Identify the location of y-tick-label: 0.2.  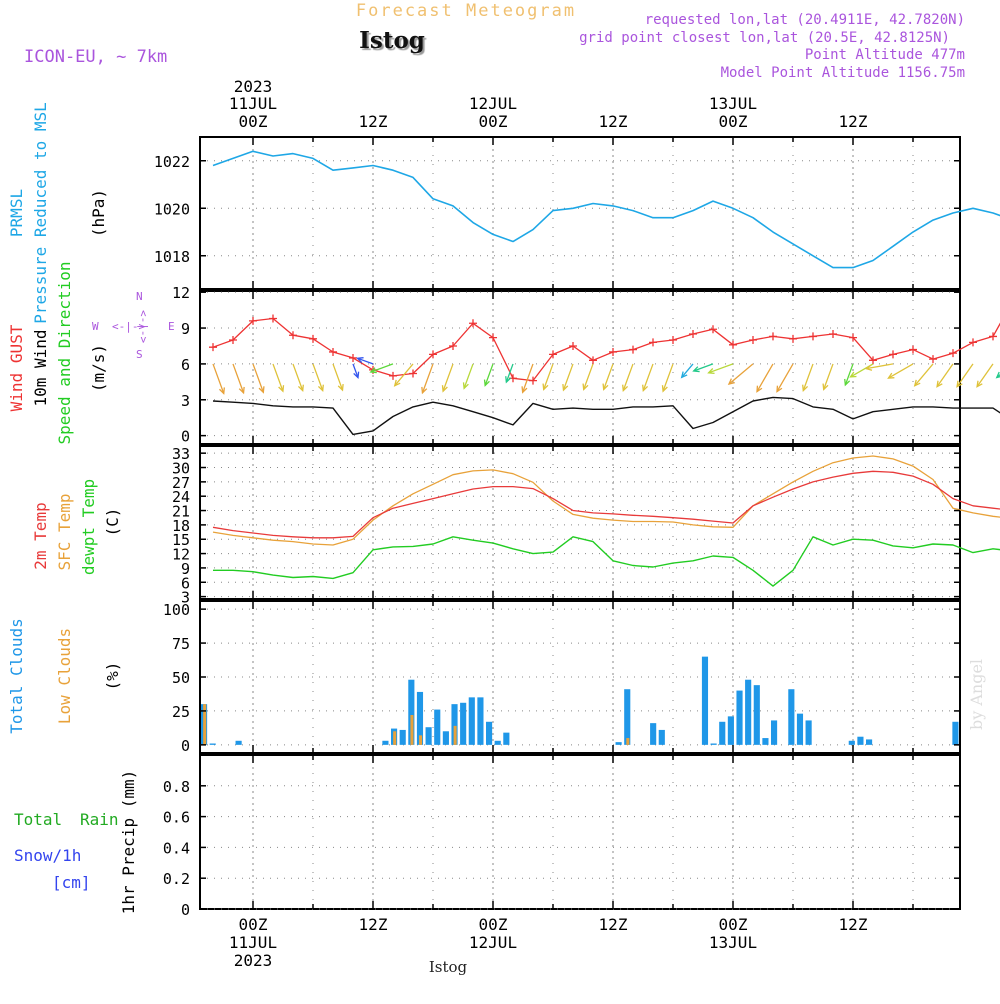
(176, 879).